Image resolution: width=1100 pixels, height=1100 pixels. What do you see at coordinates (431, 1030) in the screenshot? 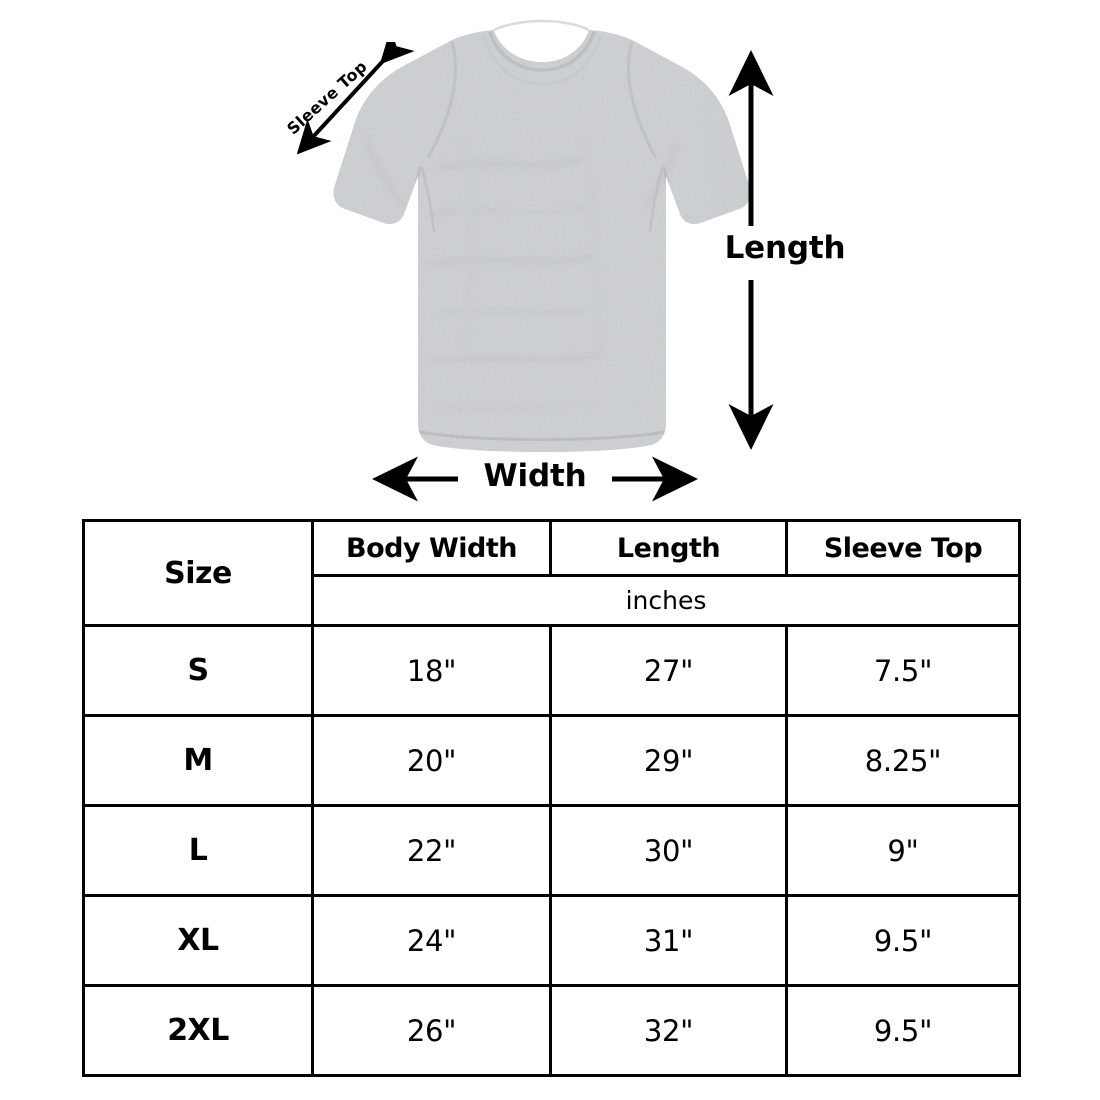
I see `row-2xl-body-width: 26"` at bounding box center [431, 1030].